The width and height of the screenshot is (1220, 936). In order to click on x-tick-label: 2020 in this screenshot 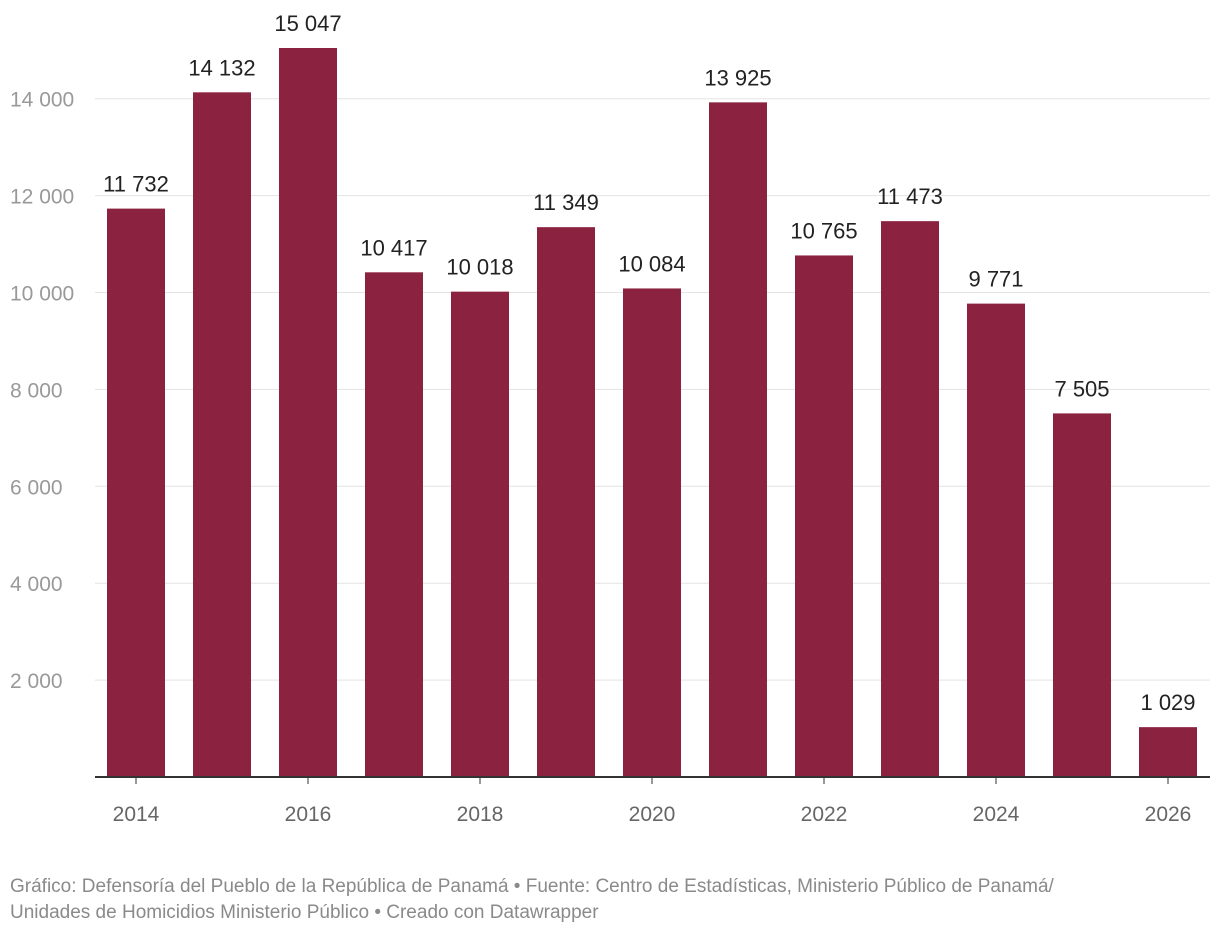, I will do `click(652, 814)`.